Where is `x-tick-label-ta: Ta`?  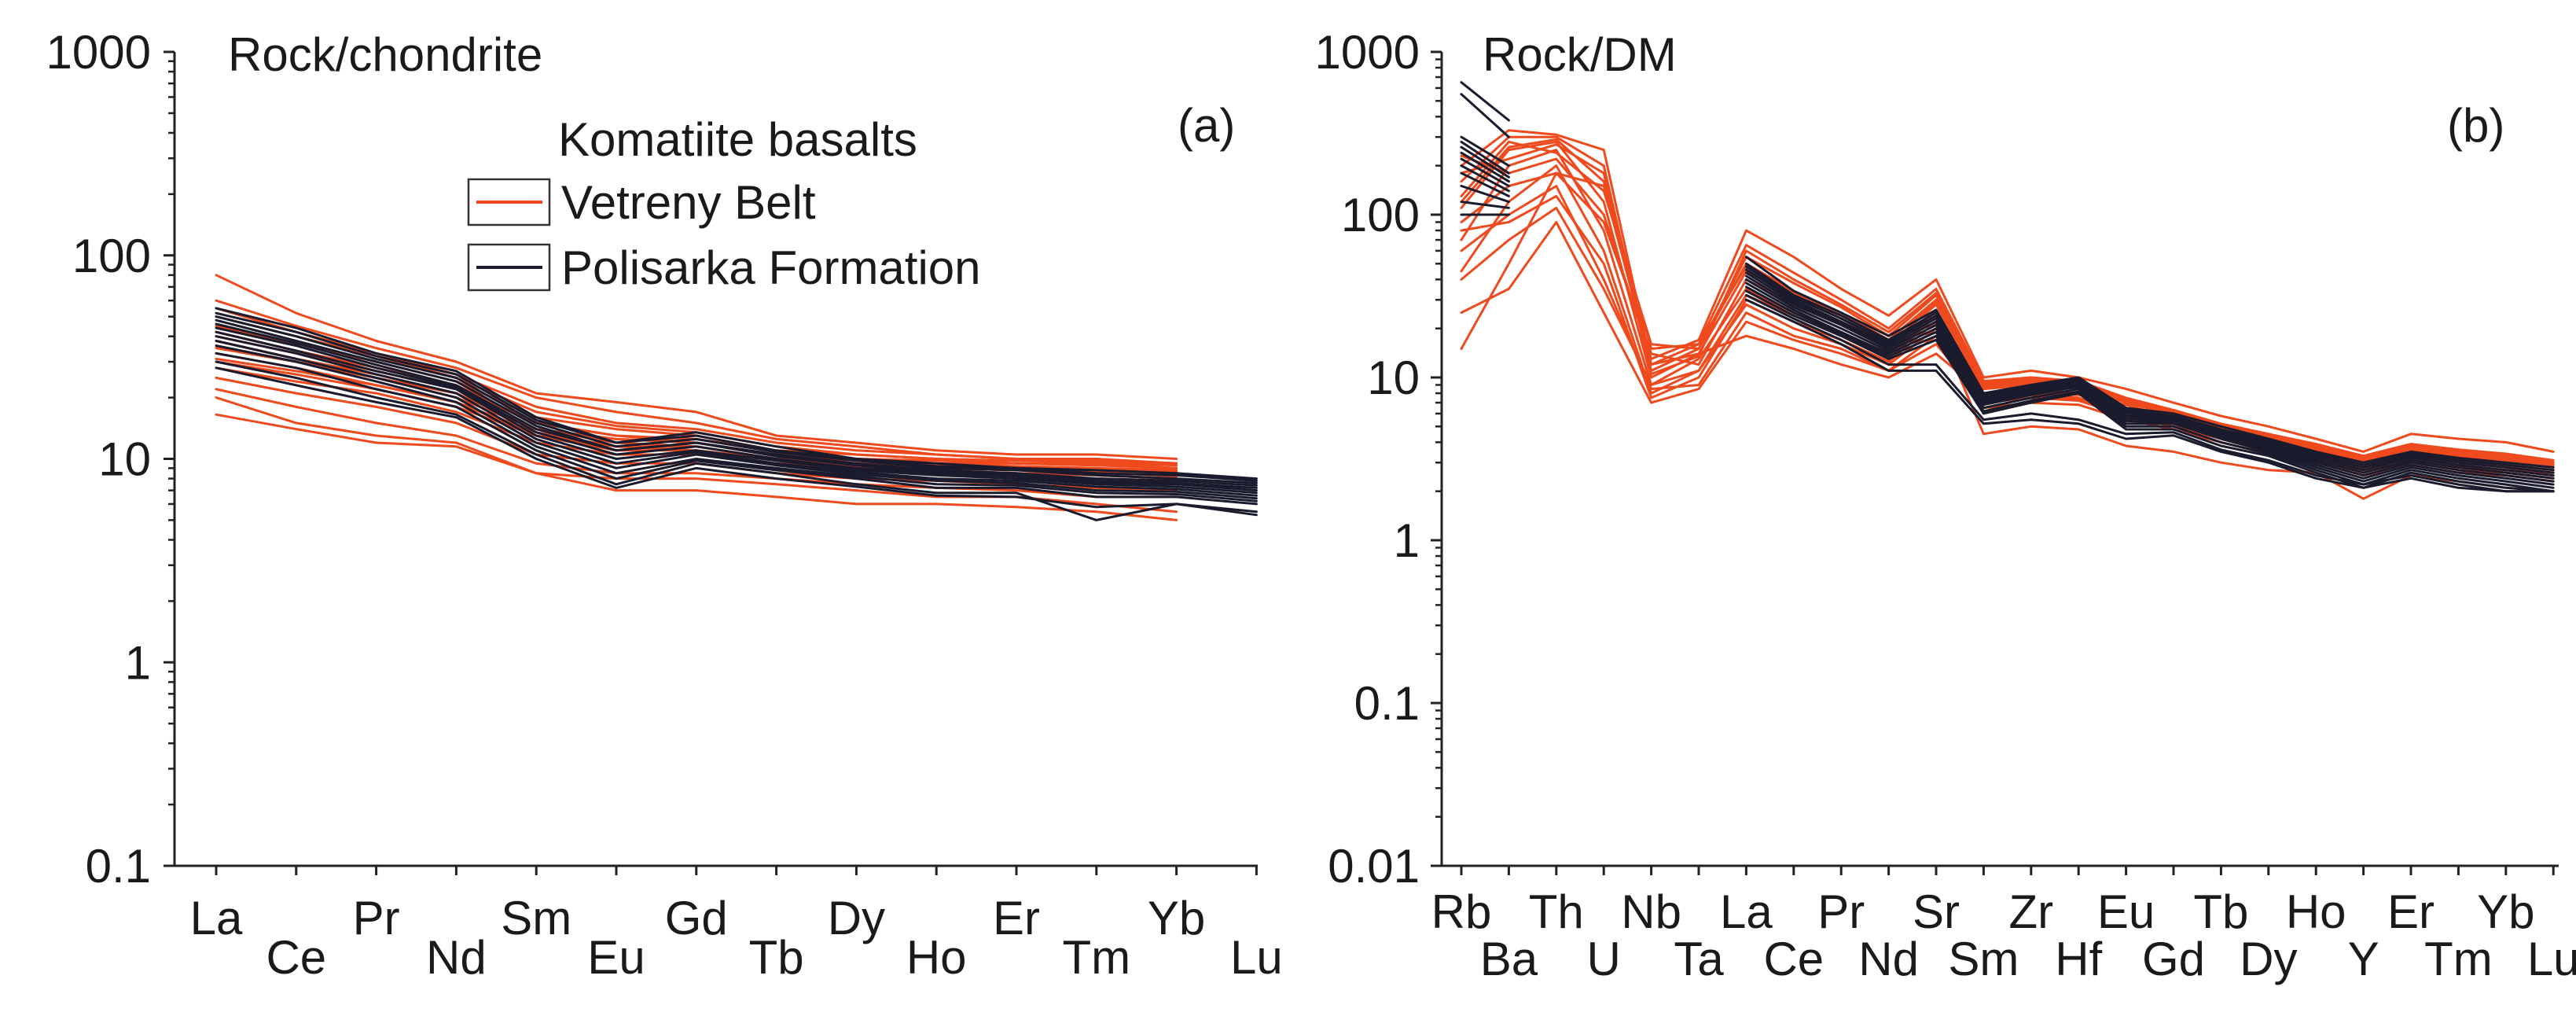
x-tick-label-ta: Ta is located at coordinates (1699, 959).